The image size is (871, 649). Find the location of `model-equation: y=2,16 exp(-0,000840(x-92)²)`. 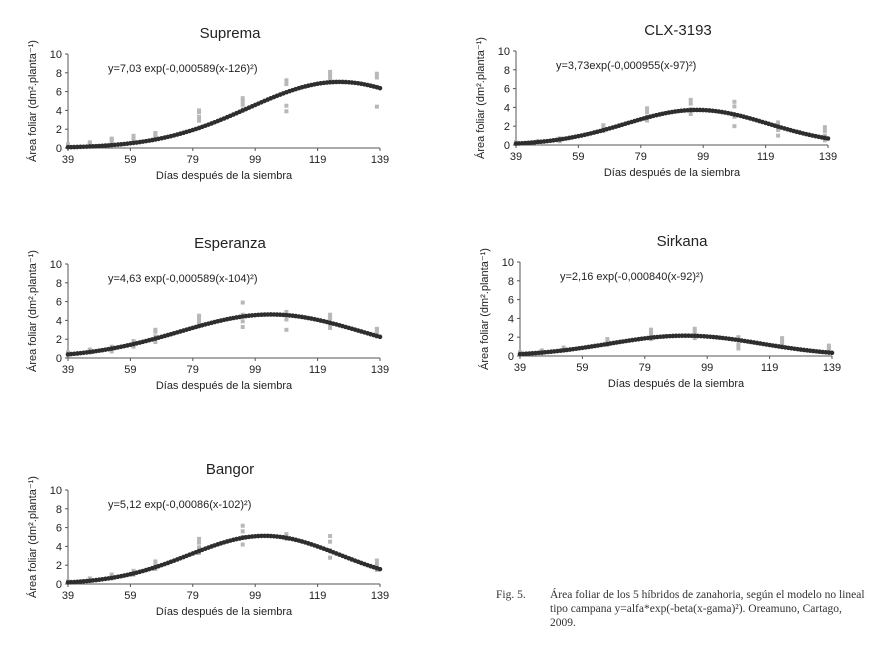

model-equation: y=2,16 exp(-0,000840(x-92)²) is located at coordinates (631, 277).